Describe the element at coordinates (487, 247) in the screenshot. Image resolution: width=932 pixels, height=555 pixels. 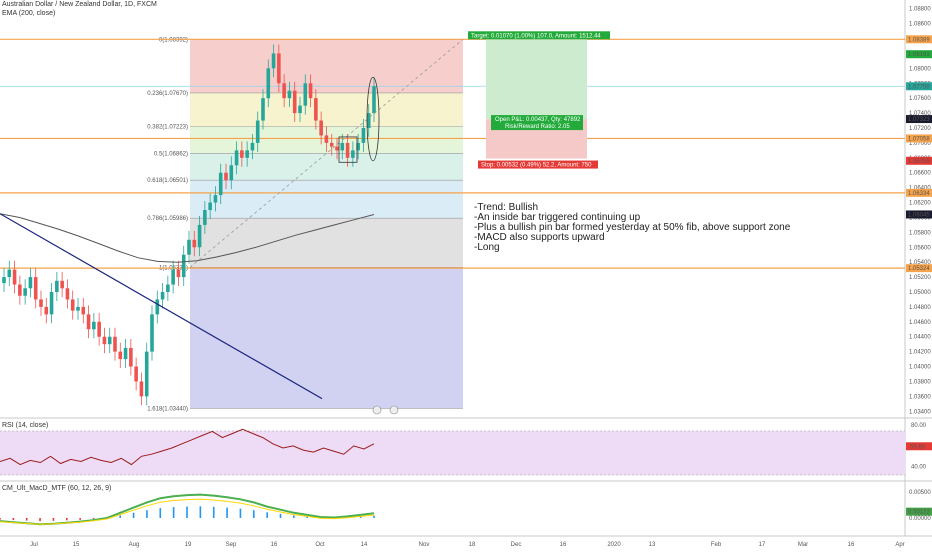
I see `analysis-note: -Long` at that location.